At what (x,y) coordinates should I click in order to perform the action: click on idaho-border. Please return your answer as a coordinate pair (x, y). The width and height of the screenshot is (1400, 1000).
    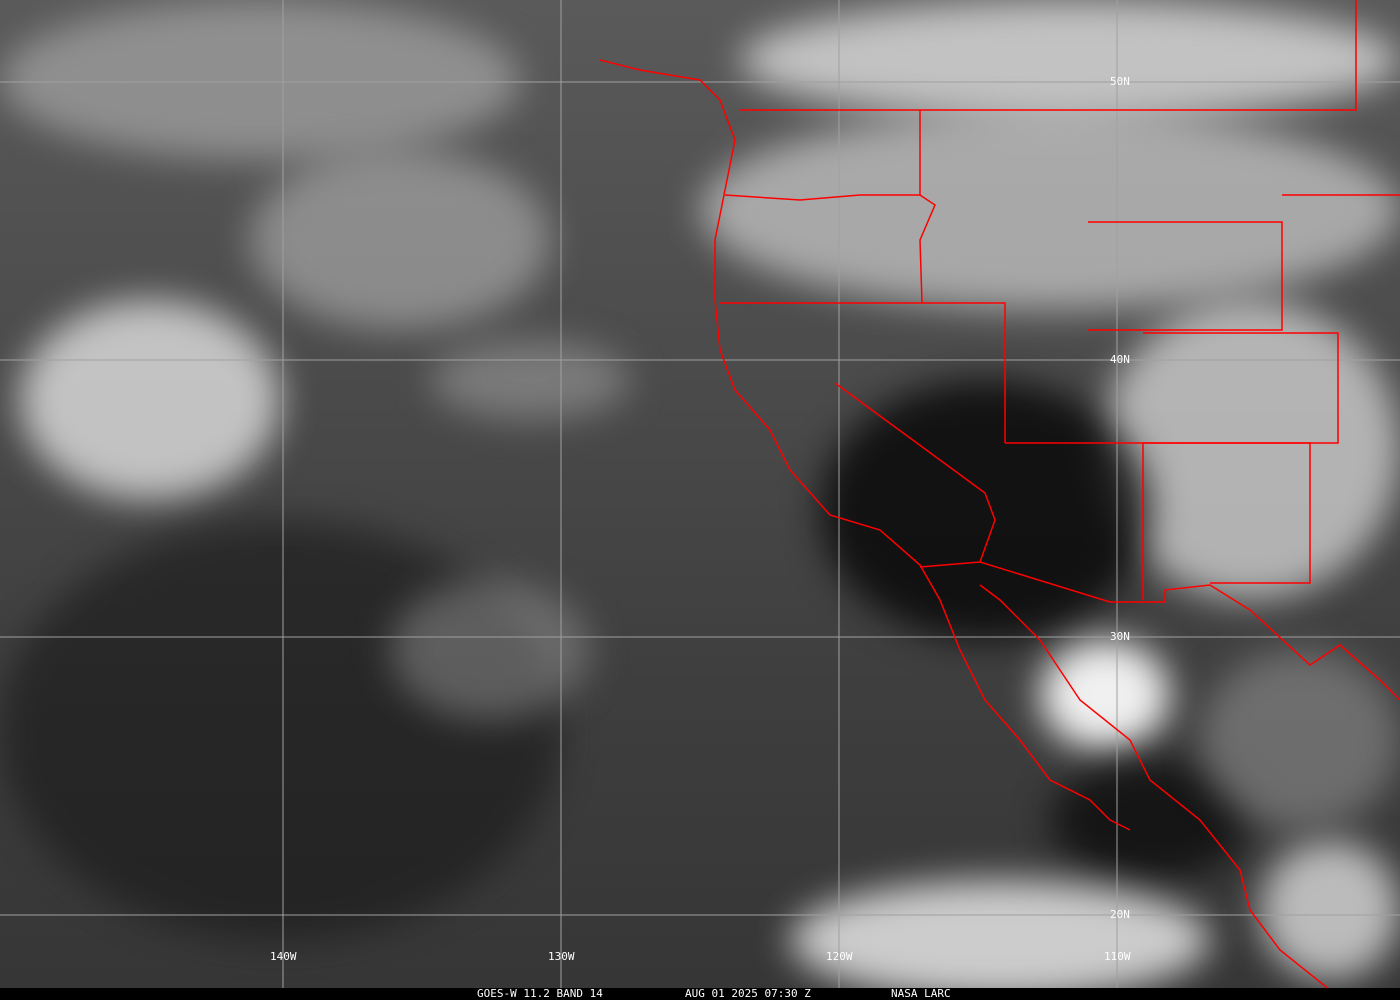
    Looking at the image, I should click on (927, 249).